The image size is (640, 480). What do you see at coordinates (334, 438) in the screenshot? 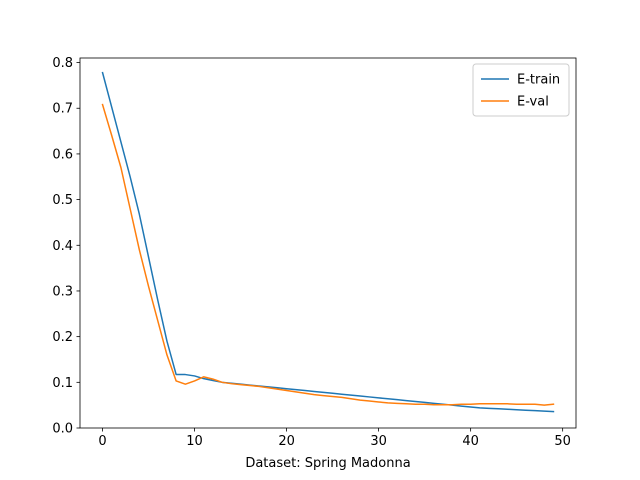
I see `x-axis-ticks: 0 10 20 30 40 50` at bounding box center [334, 438].